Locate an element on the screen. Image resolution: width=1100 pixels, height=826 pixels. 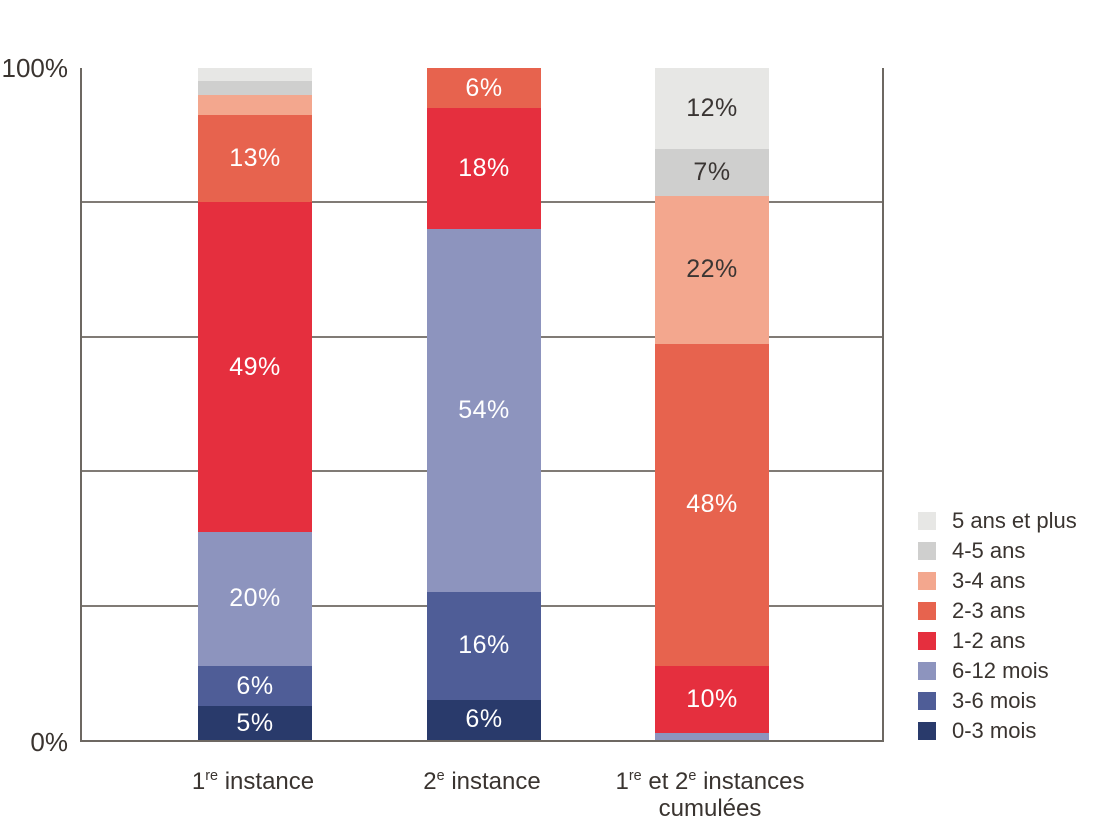
legend-item: 3-4 ans is located at coordinates (997, 581).